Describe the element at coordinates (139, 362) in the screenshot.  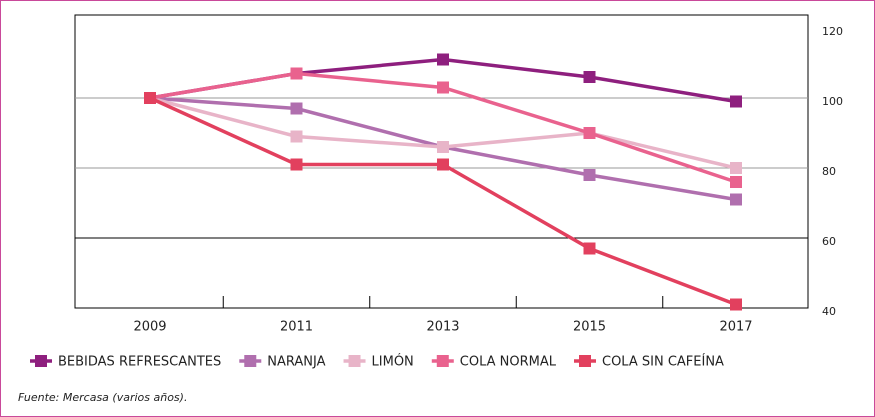
I see `legend-label: BEBIDAS REFRESCANTES` at that location.